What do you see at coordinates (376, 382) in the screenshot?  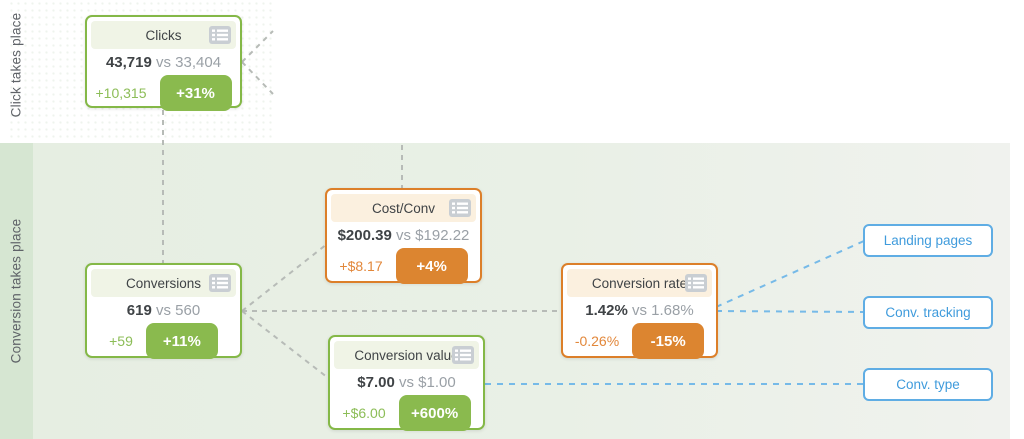 I see `current-value: $7.00` at bounding box center [376, 382].